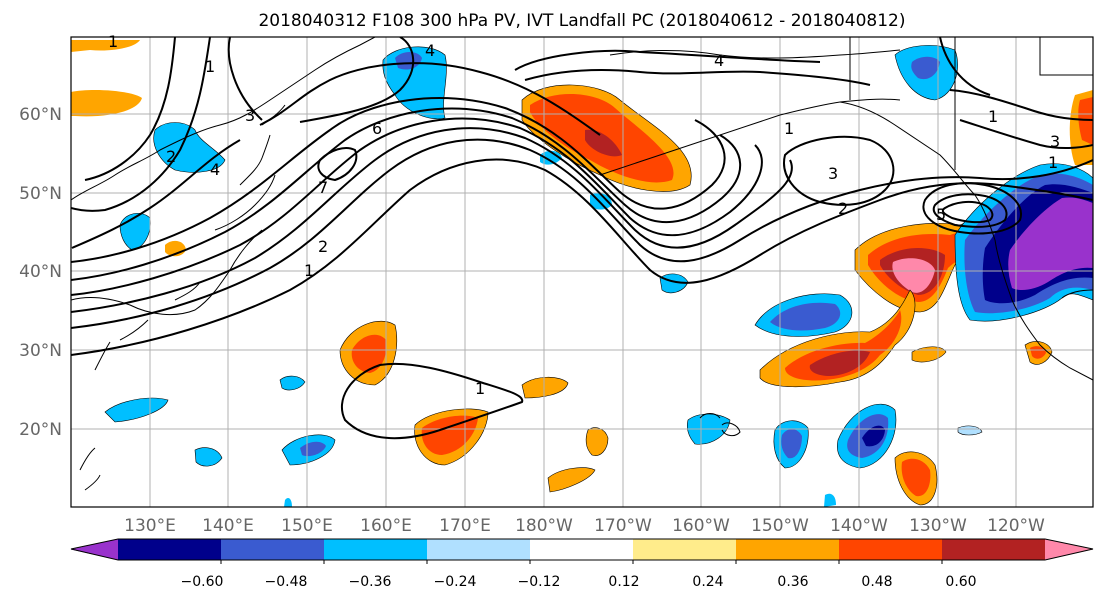 This screenshot has height=601, width=1105. Describe the element at coordinates (202, 582) in the screenshot. I see `colorbar-tick-label: −0.60` at that location.